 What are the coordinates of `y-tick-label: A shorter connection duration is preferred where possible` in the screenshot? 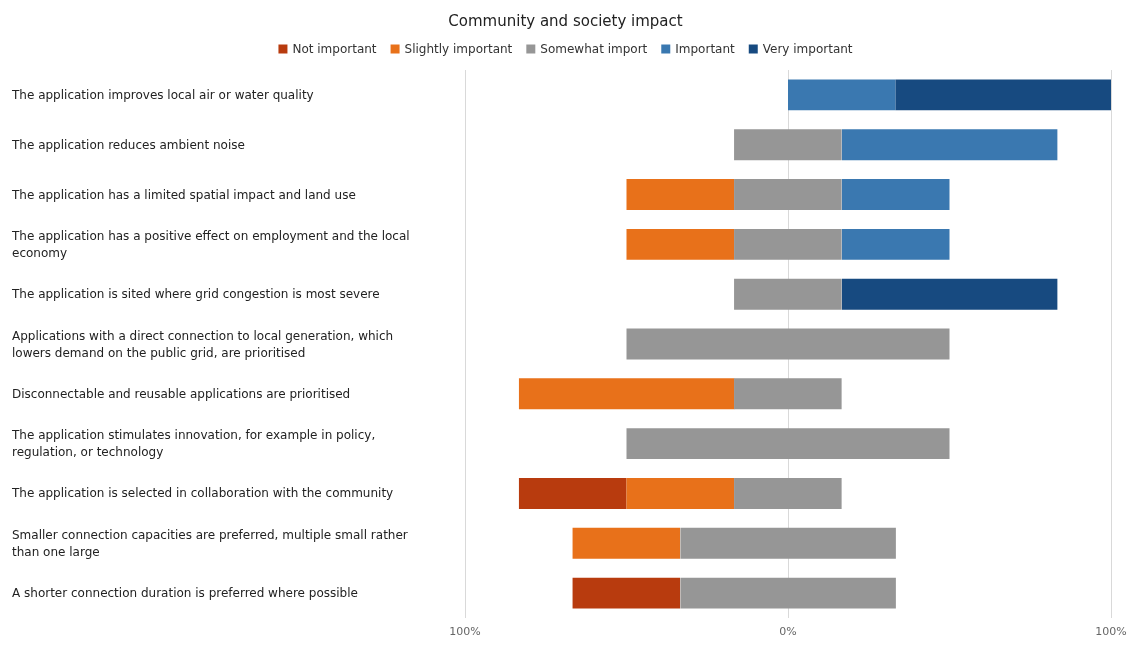 It's located at (185, 593).